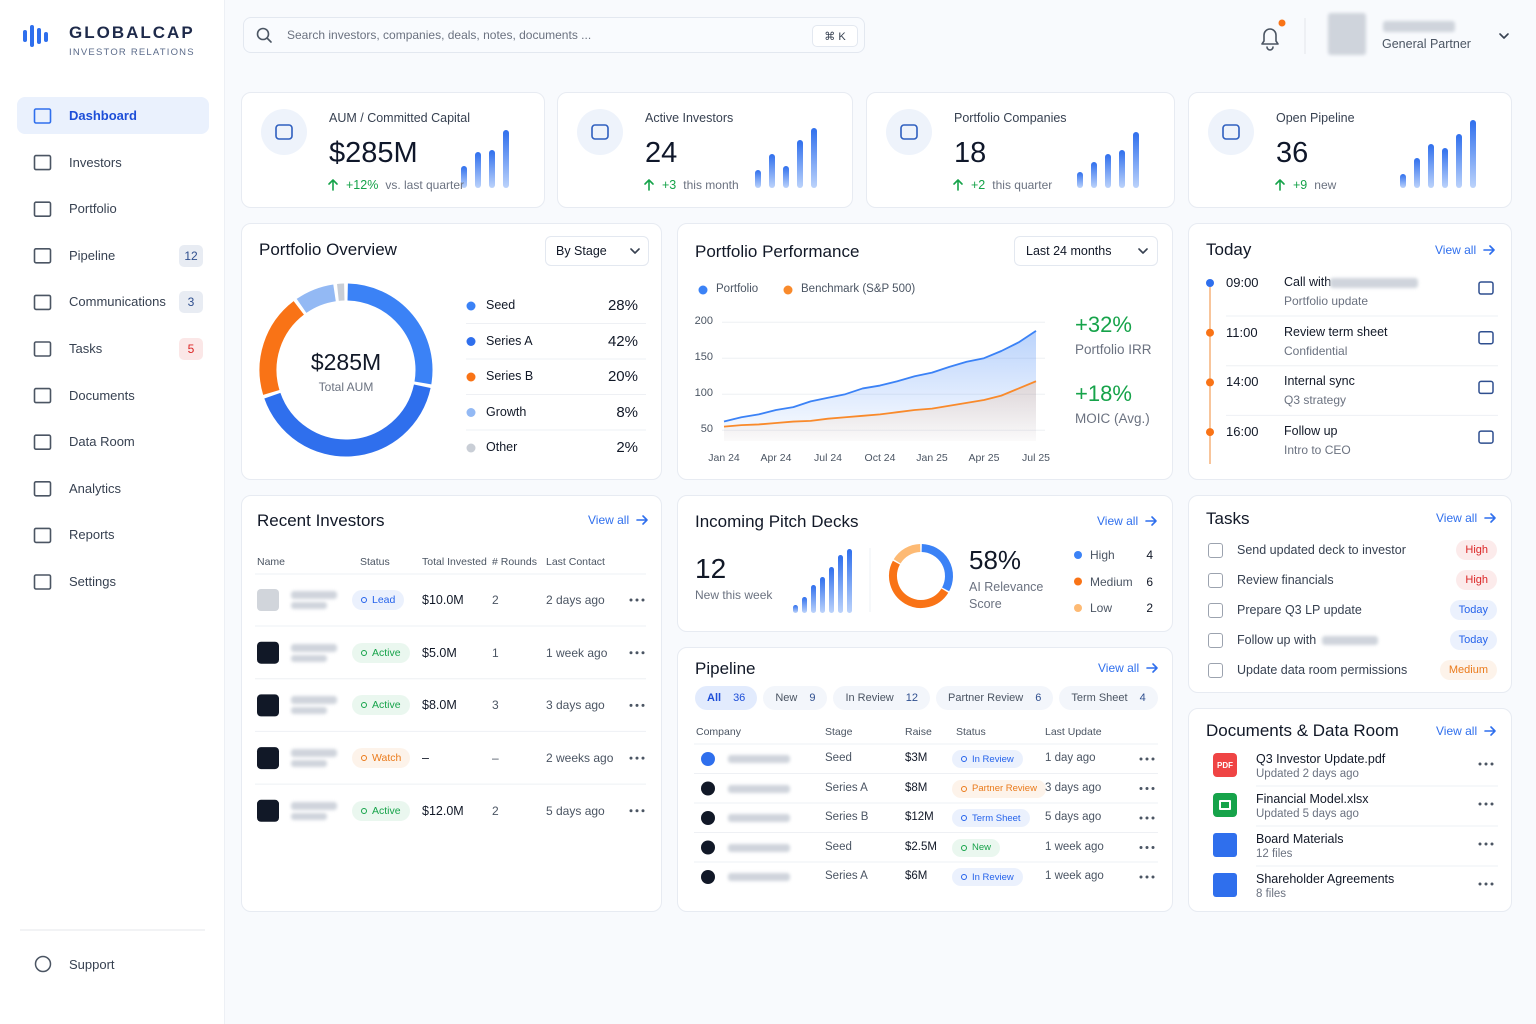 Image resolution: width=1536 pixels, height=1024 pixels. Describe the element at coordinates (725, 668) in the screenshot. I see `card-title: Pipeline` at that location.